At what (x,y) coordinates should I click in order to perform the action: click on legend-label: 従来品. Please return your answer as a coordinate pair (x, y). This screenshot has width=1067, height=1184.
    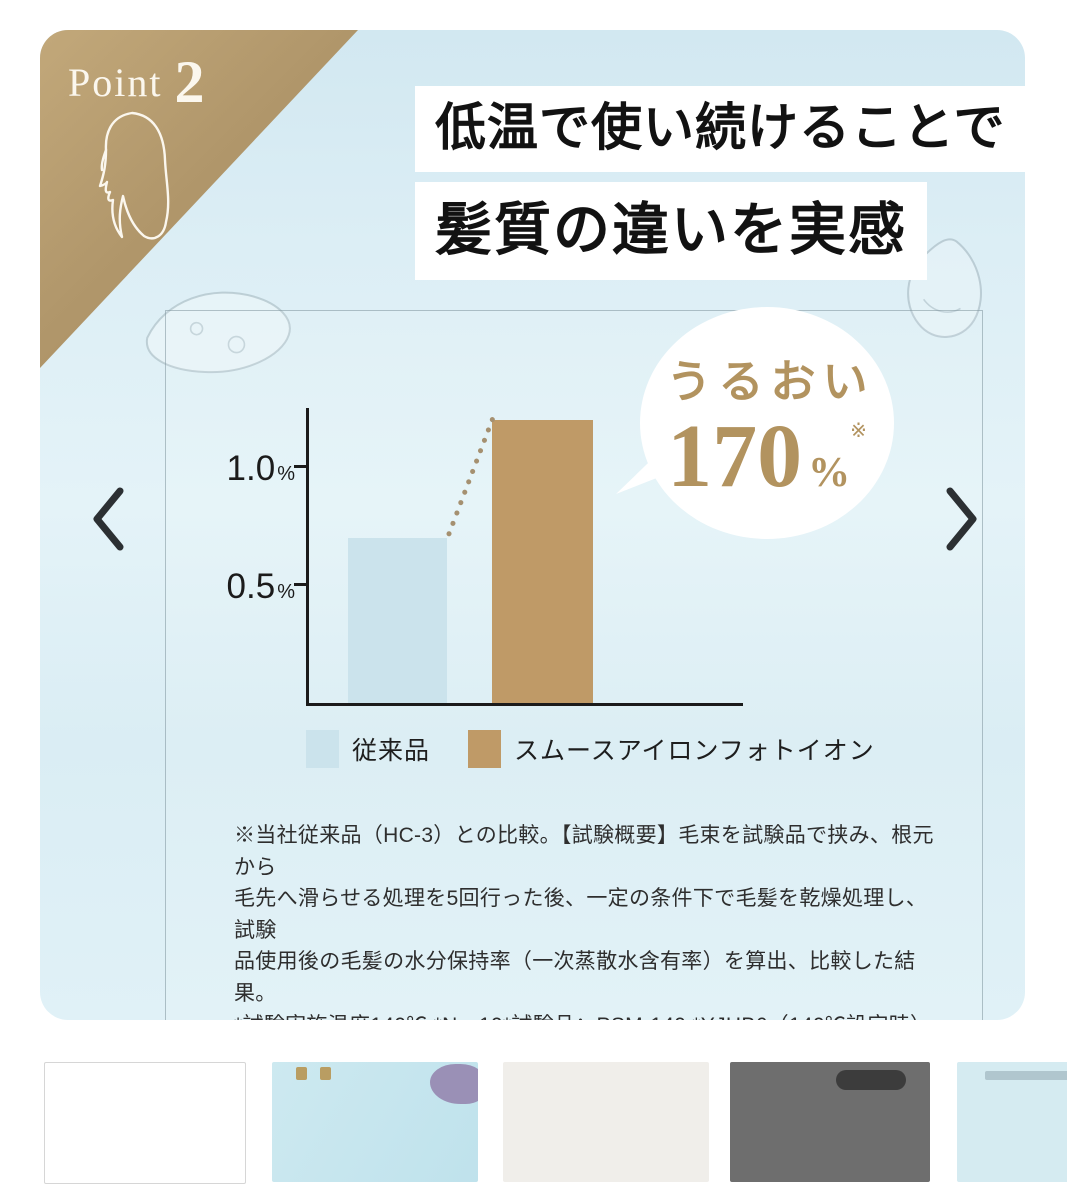
    Looking at the image, I should click on (391, 751).